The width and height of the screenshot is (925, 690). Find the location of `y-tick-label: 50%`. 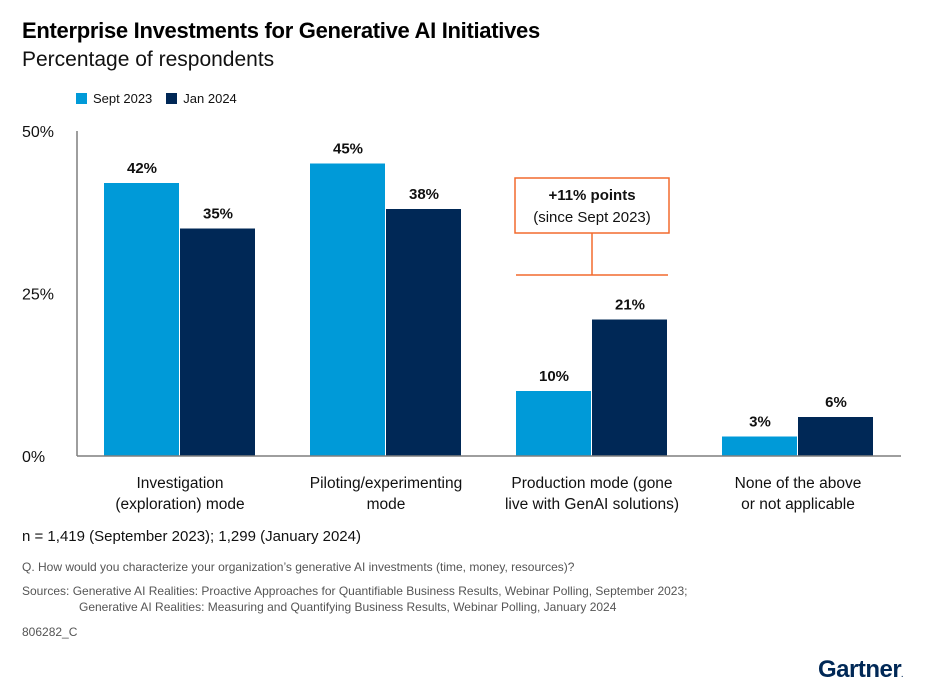

y-tick-label: 50% is located at coordinates (38, 132).